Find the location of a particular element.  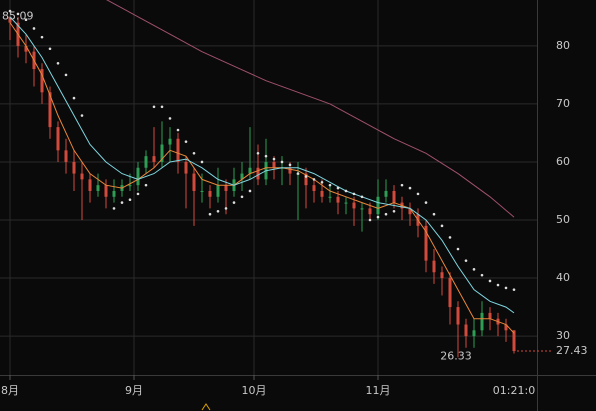

x-tick-label: 11月 is located at coordinates (378, 390).